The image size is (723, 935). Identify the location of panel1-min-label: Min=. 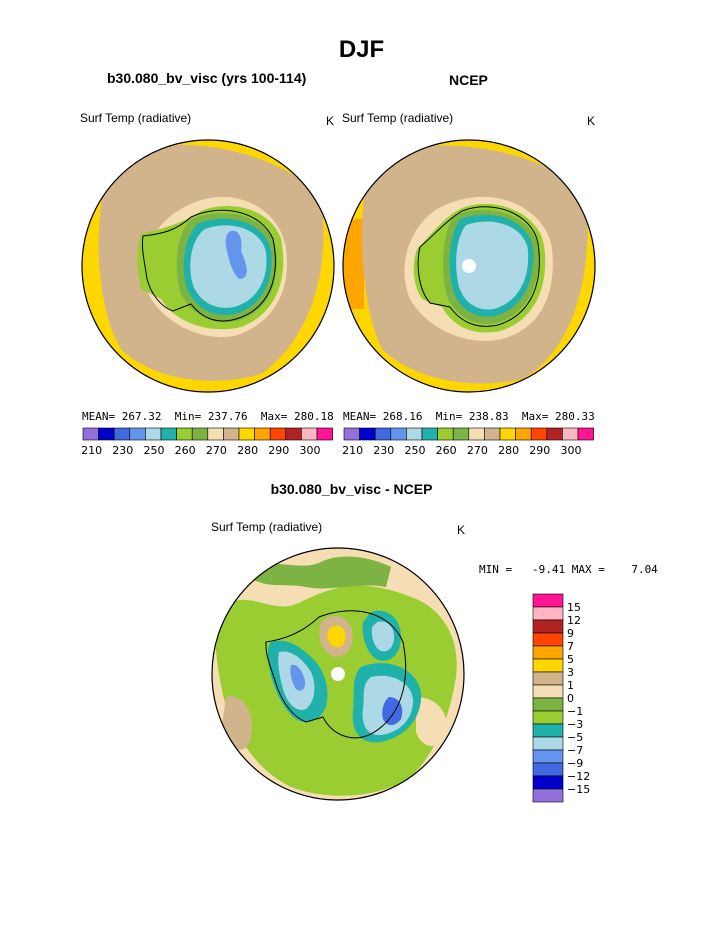
(188, 416).